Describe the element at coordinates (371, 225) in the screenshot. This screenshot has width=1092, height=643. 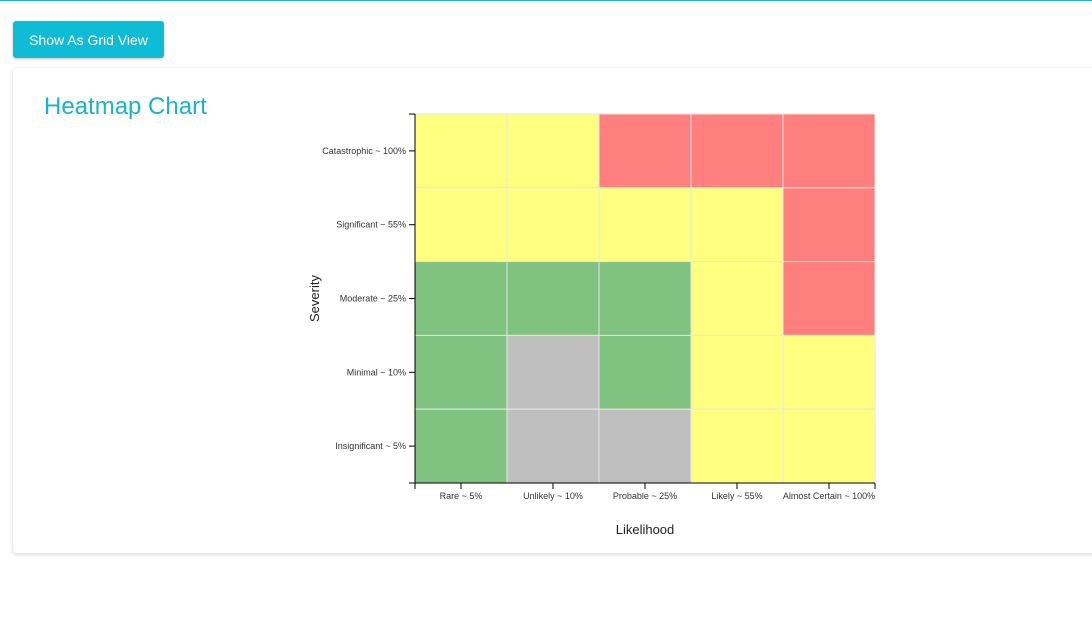
I see `y-tick-label: Significant ~ 55%` at that location.